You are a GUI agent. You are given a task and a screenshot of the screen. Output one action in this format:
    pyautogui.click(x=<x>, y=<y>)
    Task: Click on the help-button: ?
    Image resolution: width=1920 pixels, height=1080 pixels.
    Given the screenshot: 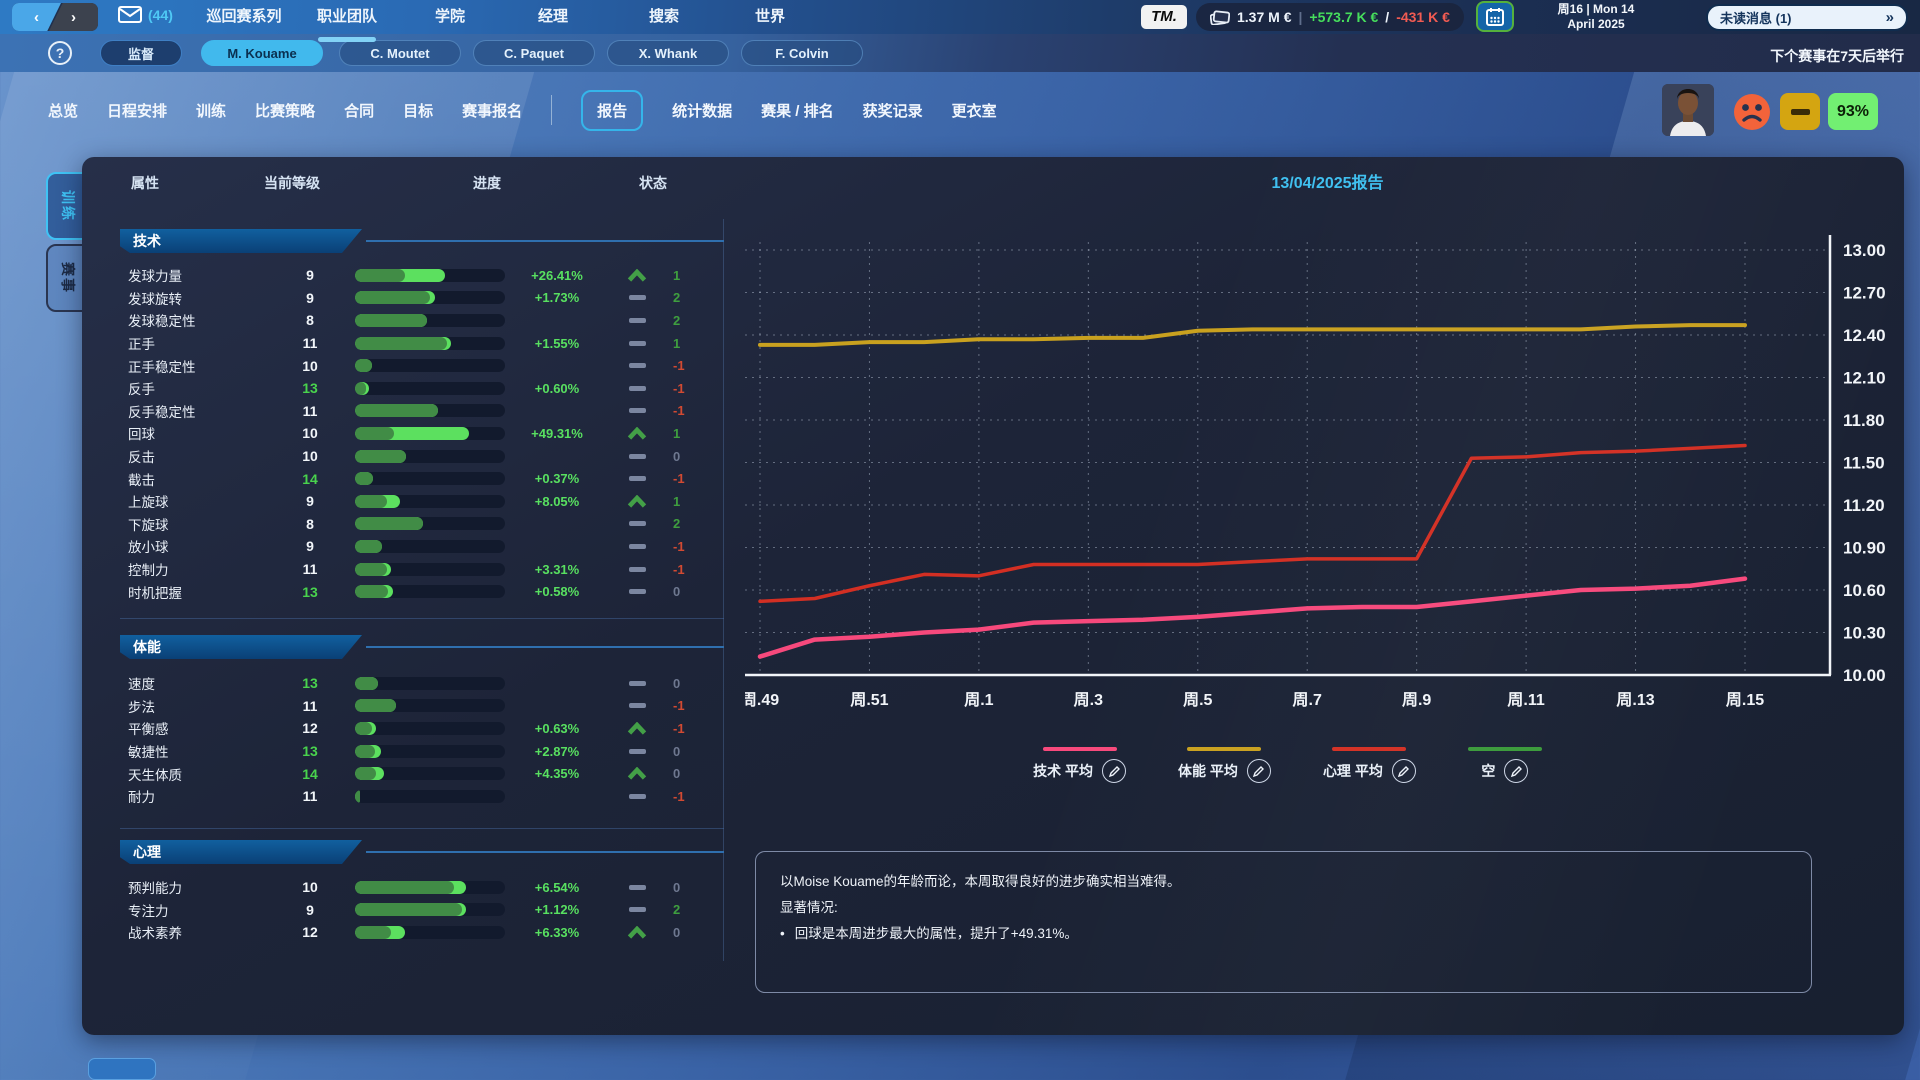 What is the action you would take?
    pyautogui.click(x=60, y=53)
    